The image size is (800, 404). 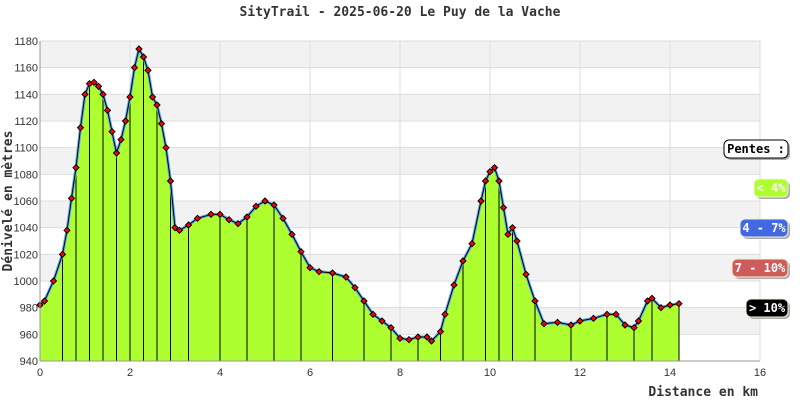 I want to click on legend-title-box, so click(x=756, y=149).